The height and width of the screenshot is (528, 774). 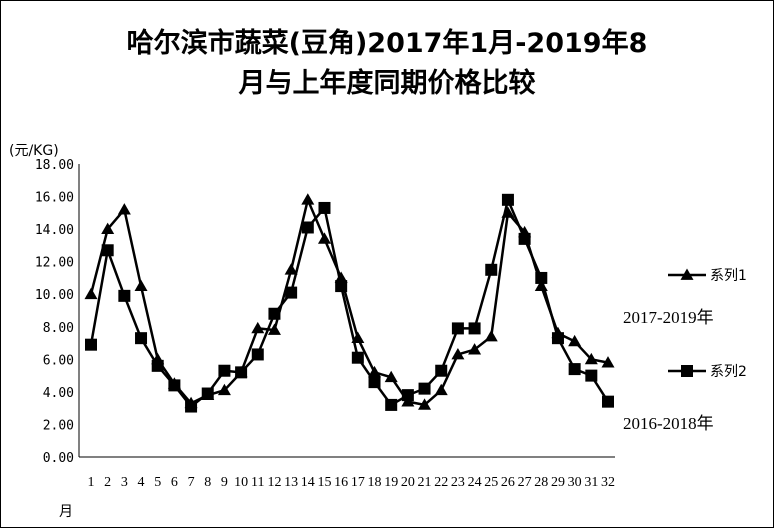 What do you see at coordinates (291, 482) in the screenshot?
I see `x-tick-label: 13` at bounding box center [291, 482].